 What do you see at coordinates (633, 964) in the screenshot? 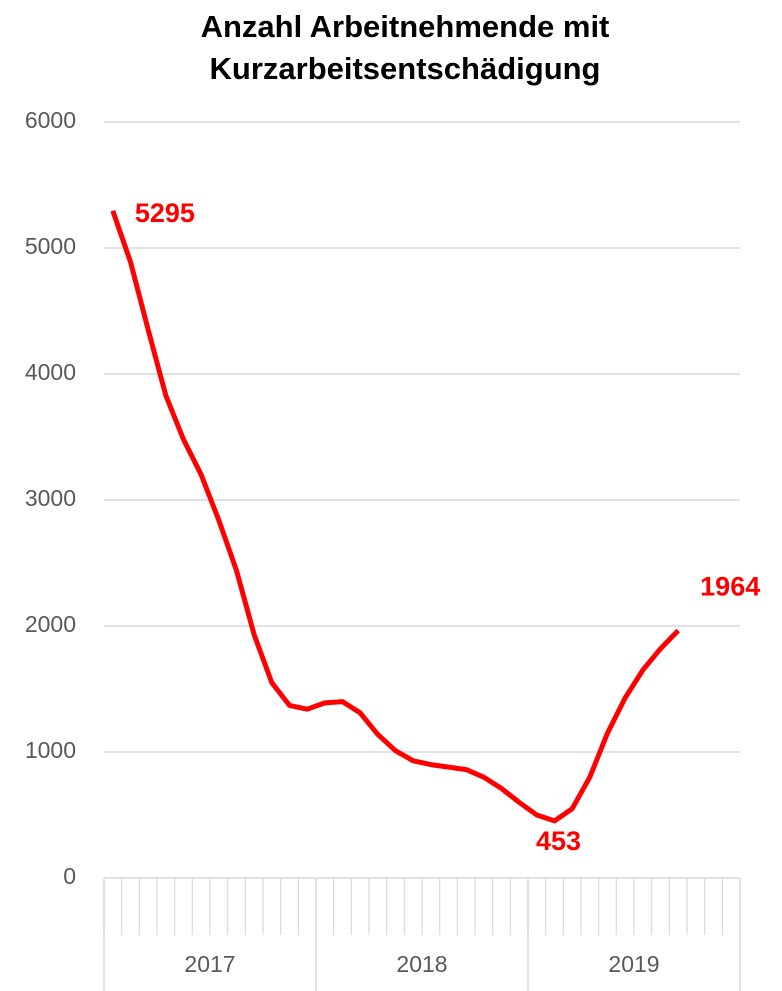
I see `x-group-label: 2019` at bounding box center [633, 964].